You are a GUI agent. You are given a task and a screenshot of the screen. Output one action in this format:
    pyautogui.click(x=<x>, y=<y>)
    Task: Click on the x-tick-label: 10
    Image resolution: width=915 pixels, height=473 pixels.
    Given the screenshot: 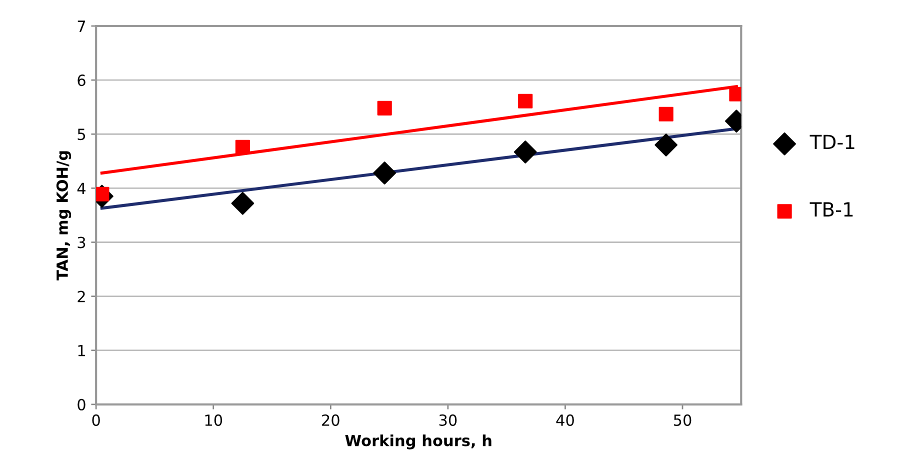 What is the action you would take?
    pyautogui.click(x=213, y=420)
    